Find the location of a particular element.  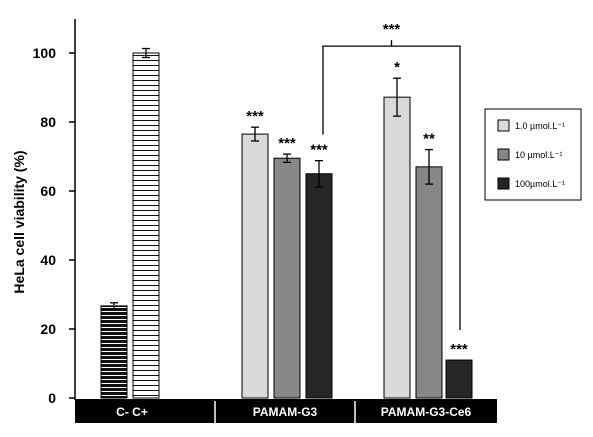

y-tick-label: 40 is located at coordinates (48, 260).